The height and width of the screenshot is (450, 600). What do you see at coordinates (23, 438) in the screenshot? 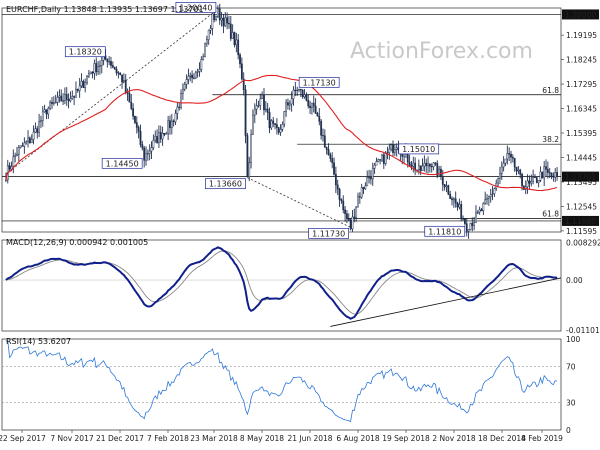
I see `x-tick-label: 22 Sep 2017` at bounding box center [23, 438].